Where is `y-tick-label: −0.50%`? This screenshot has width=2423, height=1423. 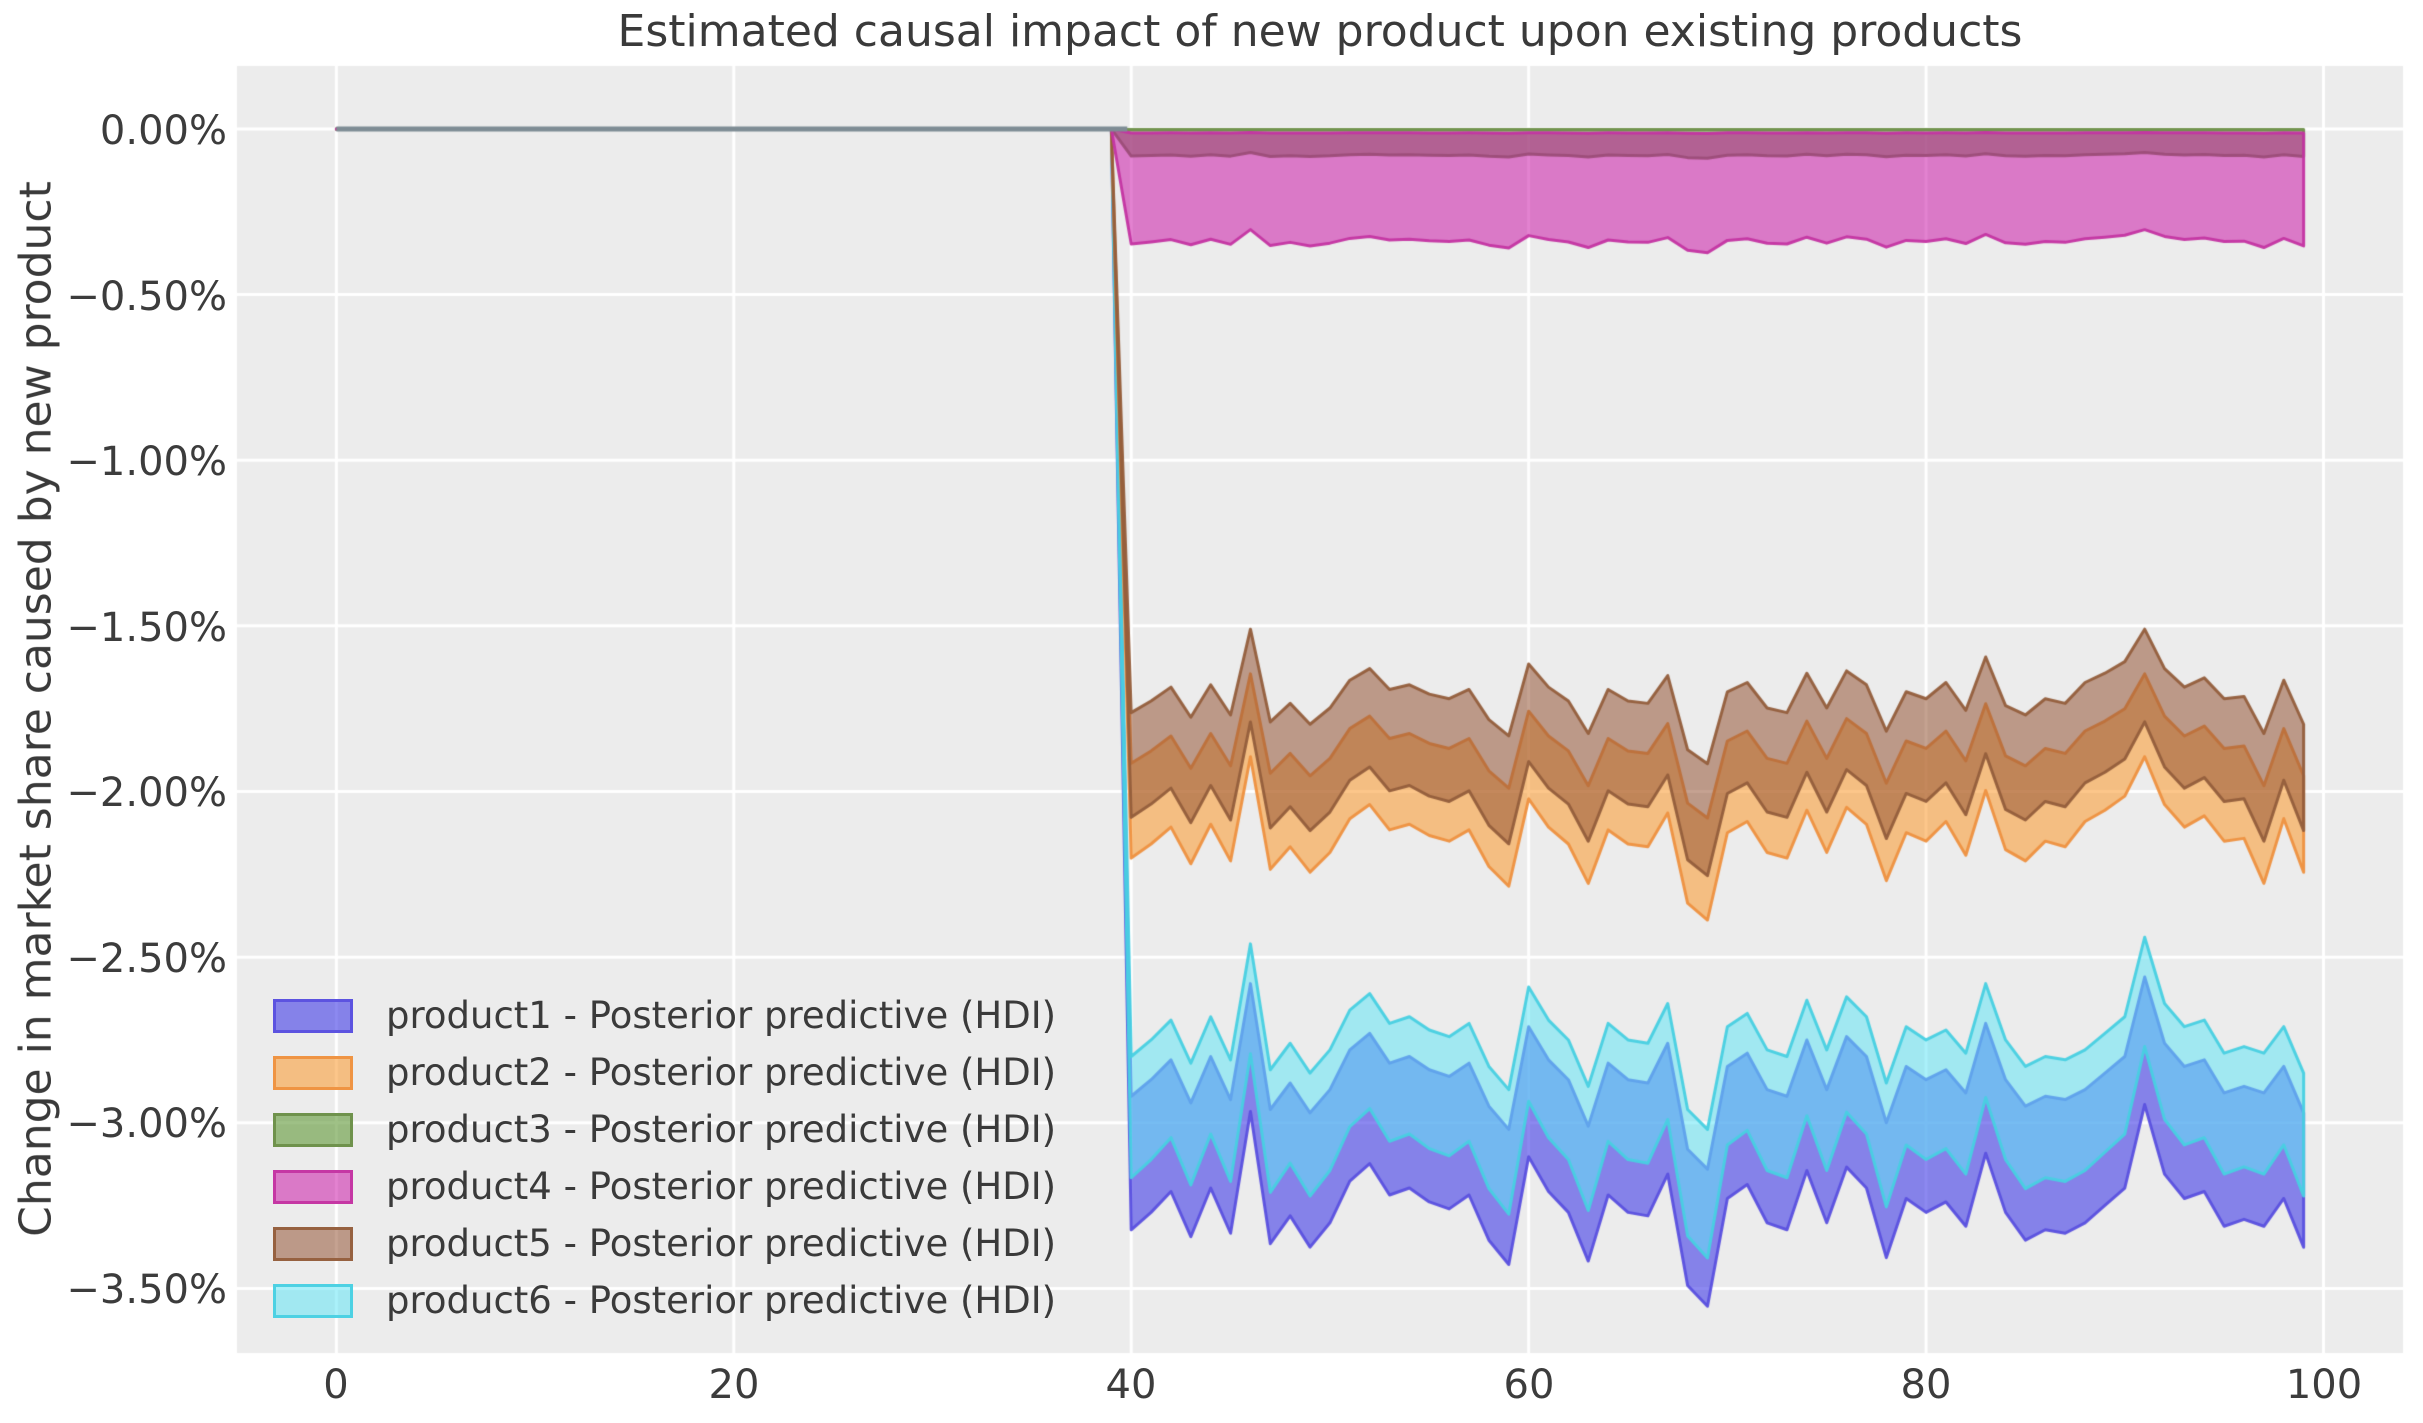
y-tick-label: −0.50% is located at coordinates (146, 297).